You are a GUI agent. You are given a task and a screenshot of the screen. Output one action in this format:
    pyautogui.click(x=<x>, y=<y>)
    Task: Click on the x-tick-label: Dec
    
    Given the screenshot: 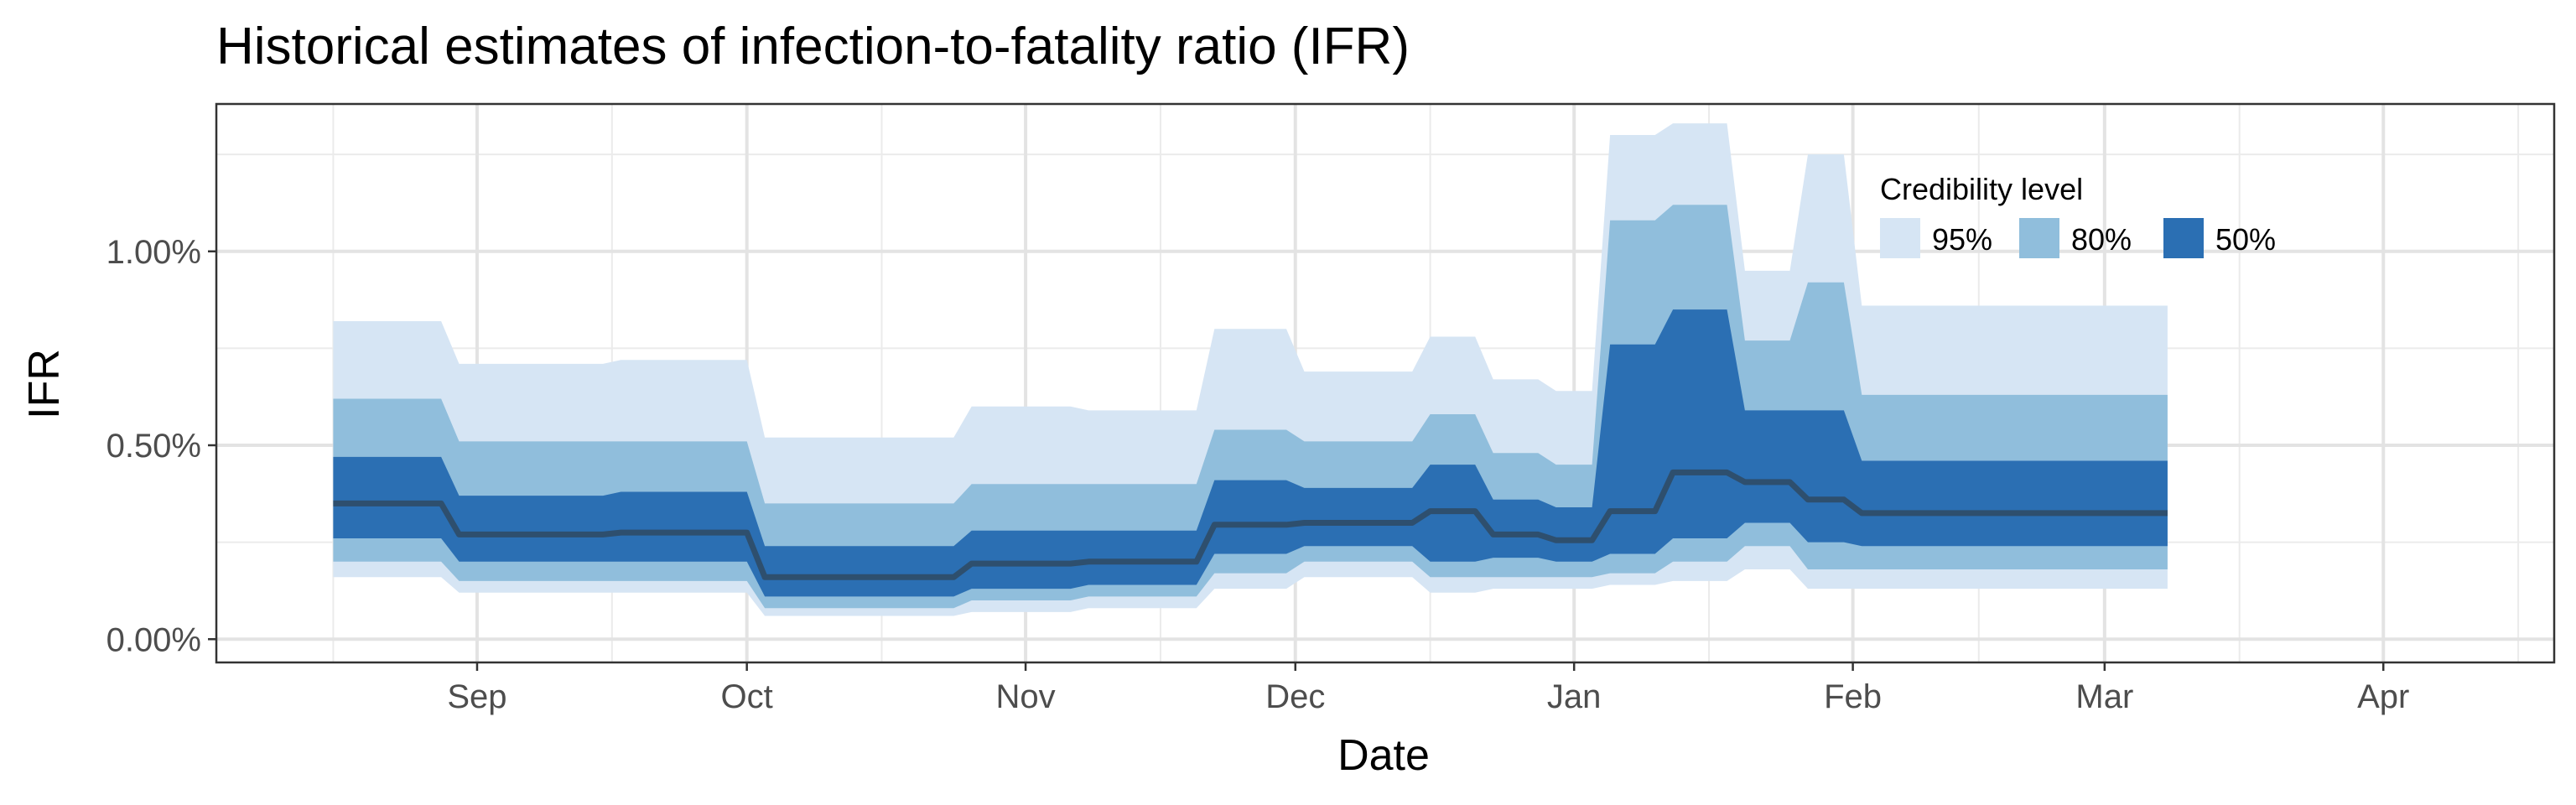 What is the action you would take?
    pyautogui.click(x=1295, y=696)
    